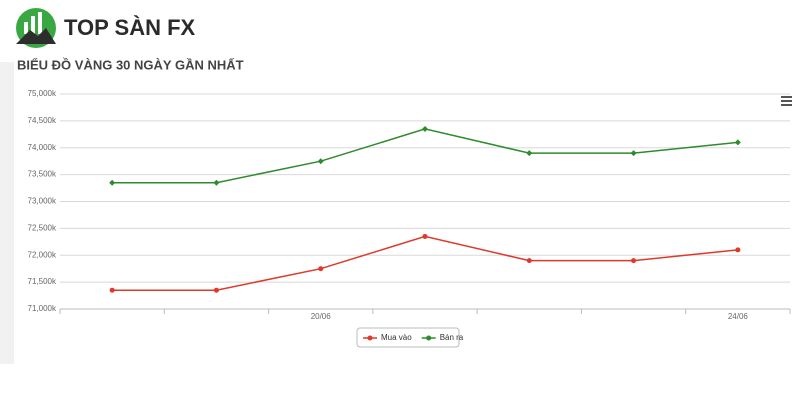 This screenshot has height=405, width=800. What do you see at coordinates (130, 27) in the screenshot?
I see `brand-name: TOP SÀN FX` at bounding box center [130, 27].